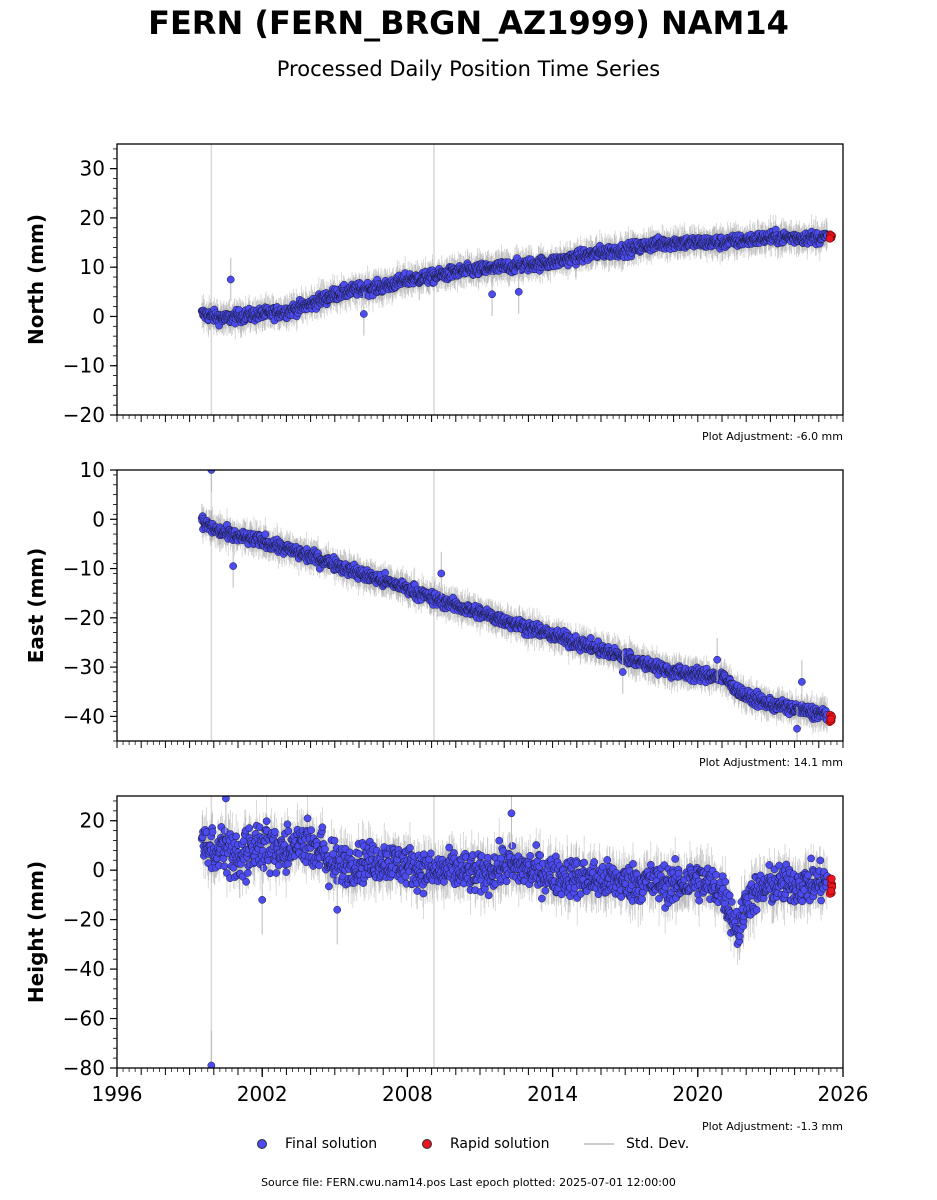 The height and width of the screenshot is (1200, 937). I want to click on y-tick-label: 10, so click(92, 267).